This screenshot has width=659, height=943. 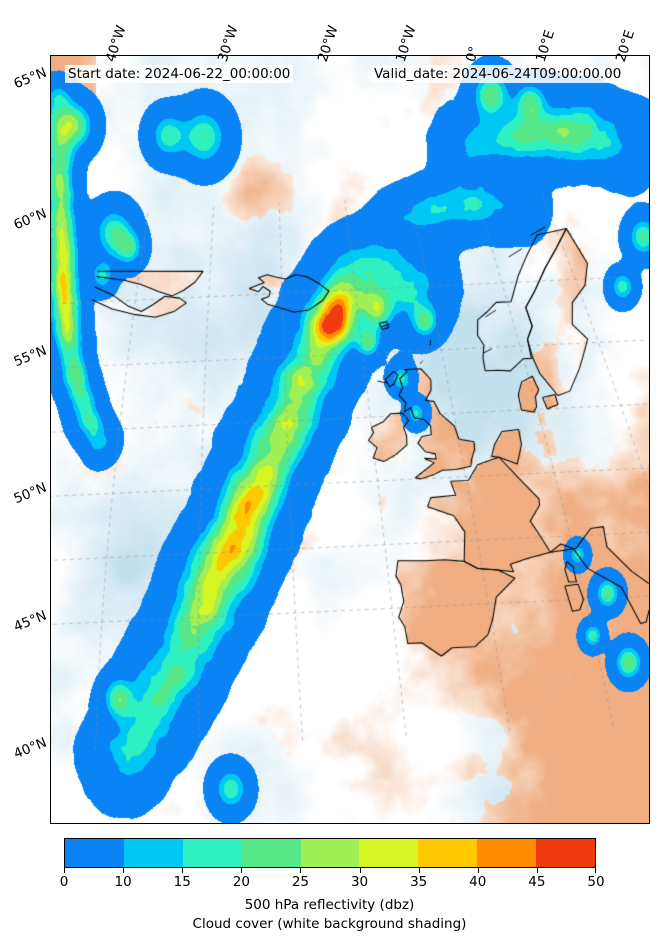 I want to click on colorbar-tick-label-4: 25, so click(x=300, y=882).